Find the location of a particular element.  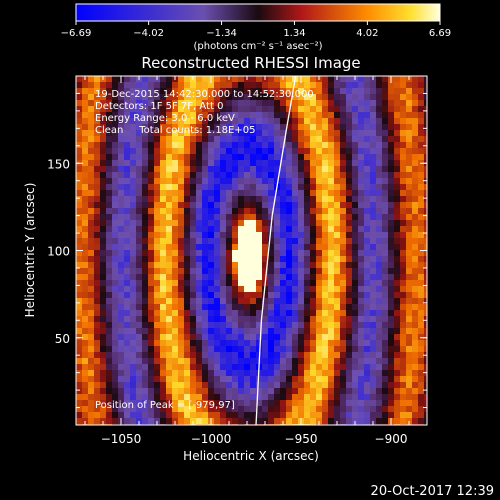

colorbar-frame is located at coordinates (258, 12).